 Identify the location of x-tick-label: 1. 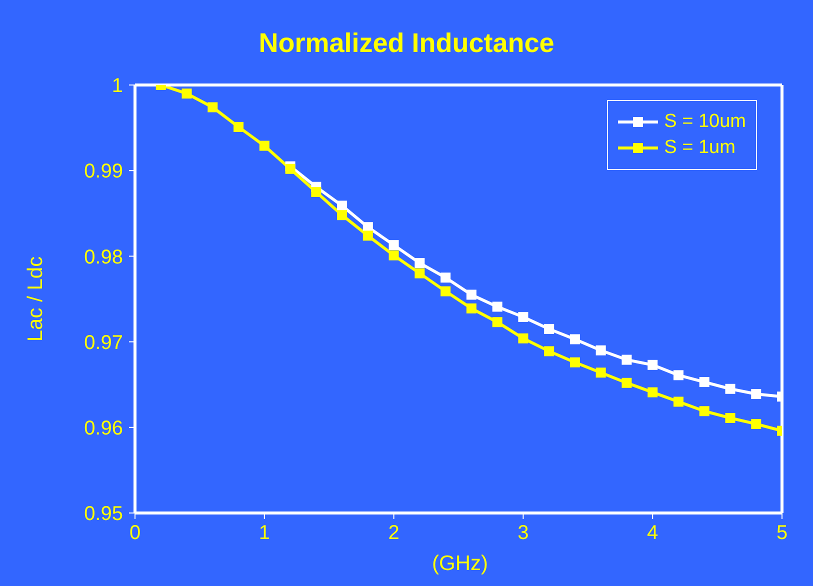
(264, 533).